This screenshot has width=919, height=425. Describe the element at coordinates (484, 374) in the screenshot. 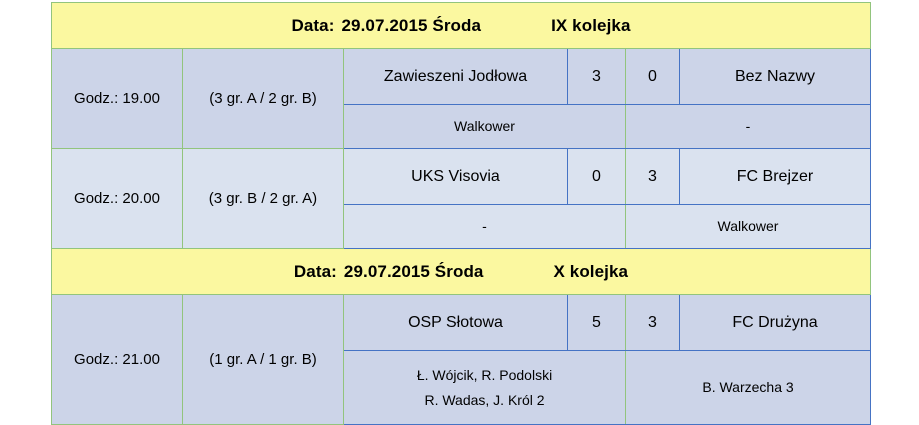

I see `home-note-line: Ł. Wójcik, R. Podolski` at that location.